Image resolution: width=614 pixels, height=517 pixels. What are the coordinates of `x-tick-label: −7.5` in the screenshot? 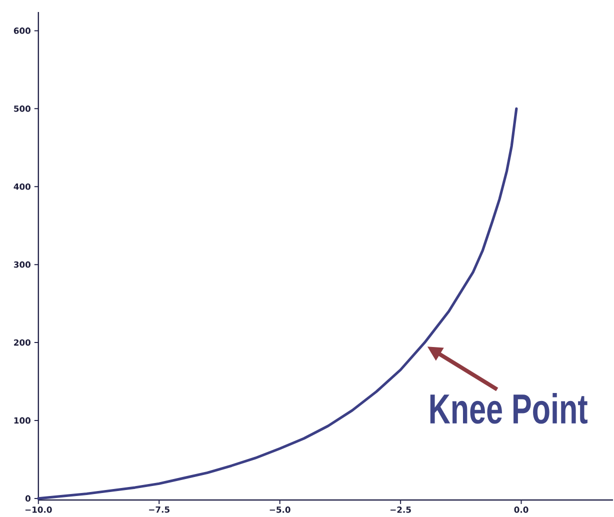 It's located at (159, 509).